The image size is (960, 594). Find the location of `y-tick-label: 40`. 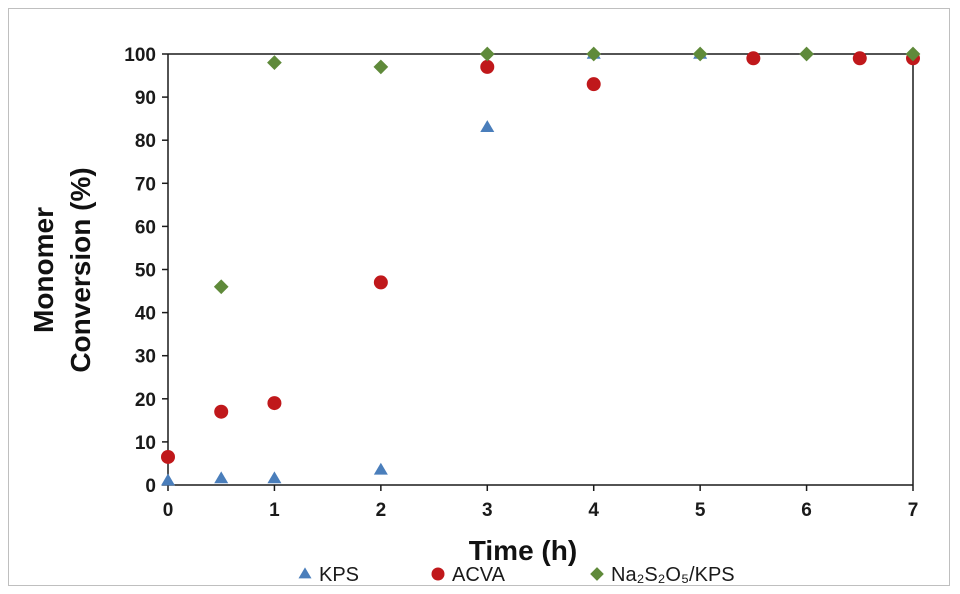

y-tick-label: 40 is located at coordinates (145, 314).